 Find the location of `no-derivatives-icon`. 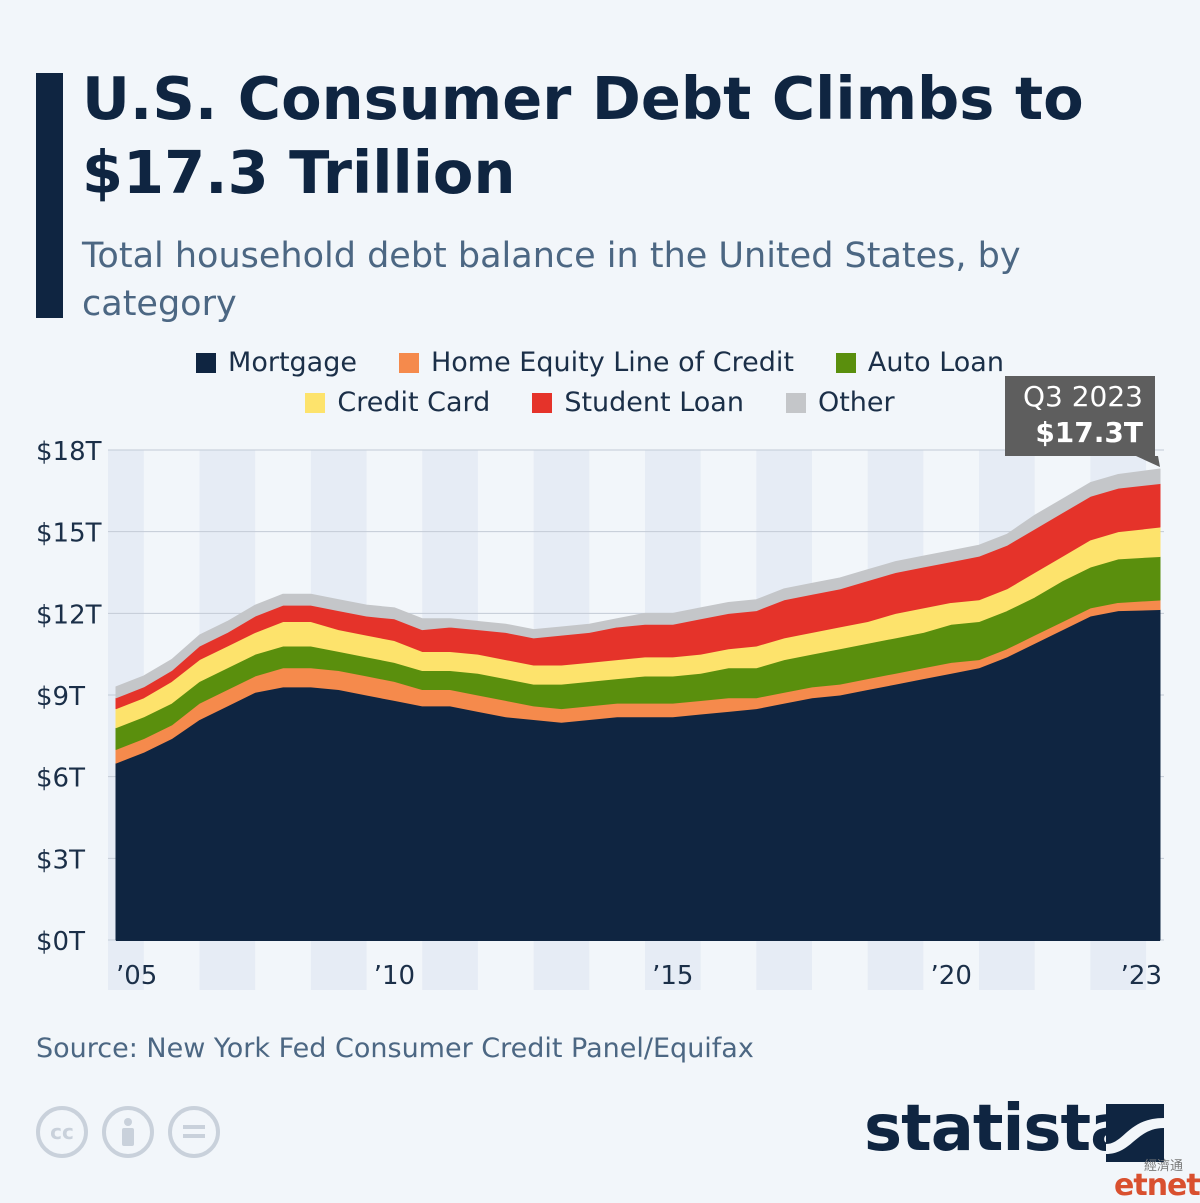

no-derivatives-icon is located at coordinates (194, 1132).